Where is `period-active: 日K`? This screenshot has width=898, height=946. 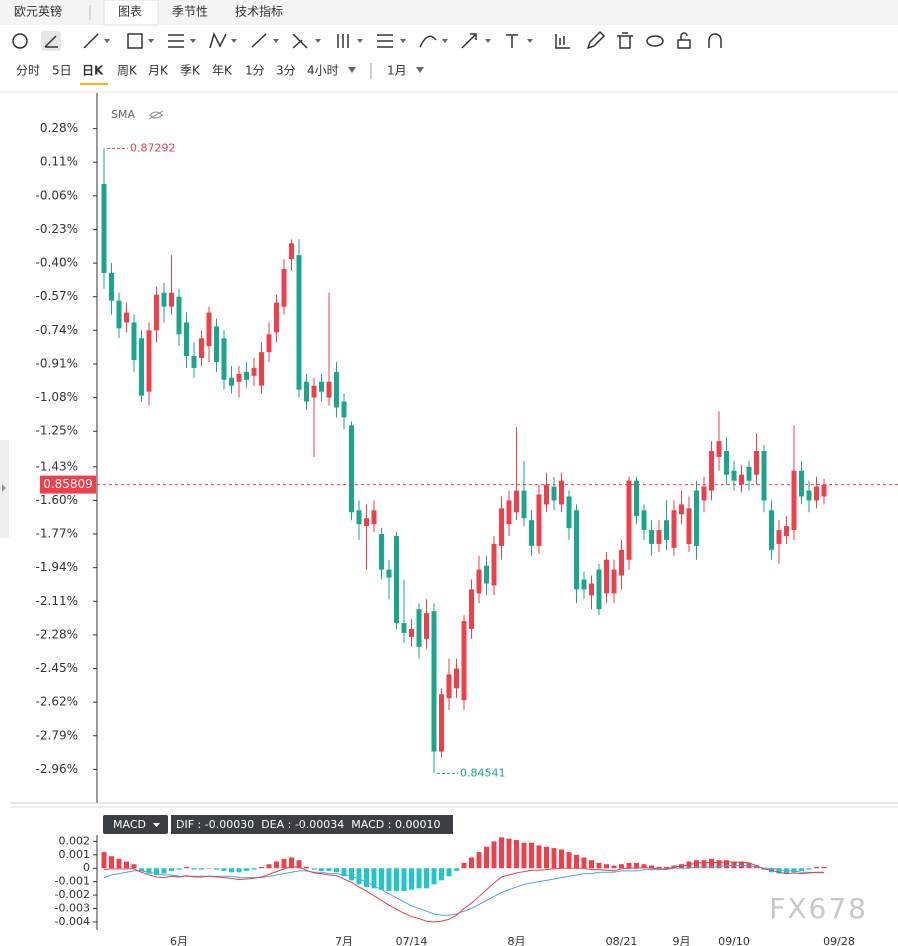
period-active: 日K is located at coordinates (93, 71).